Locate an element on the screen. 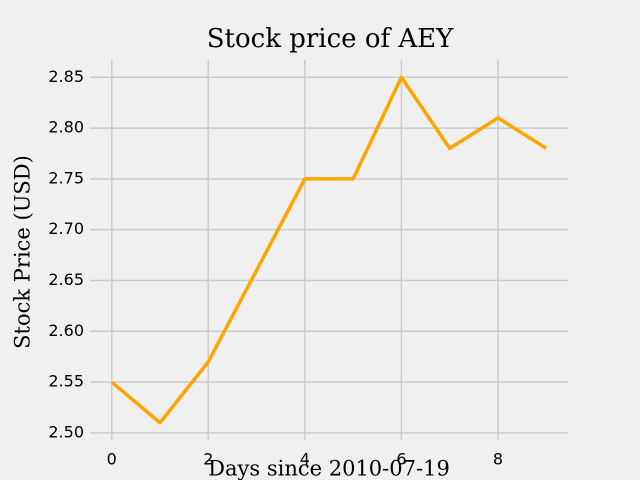 This screenshot has width=640, height=480. y-tick-label: 2.85 is located at coordinates (66, 76).